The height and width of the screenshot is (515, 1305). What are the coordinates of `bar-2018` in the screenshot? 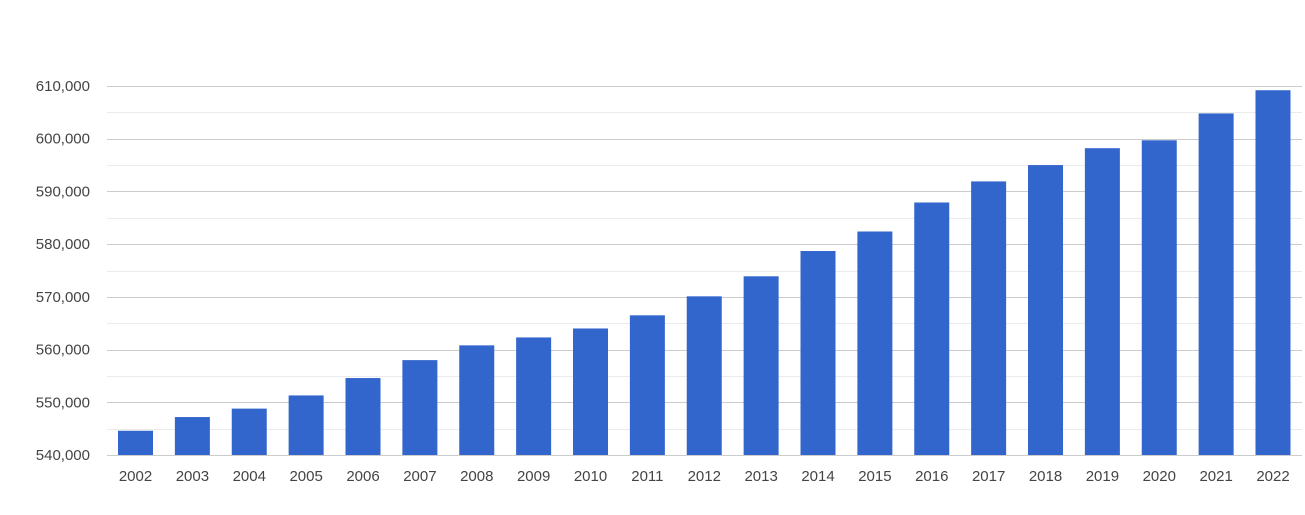 It's located at (1045, 310).